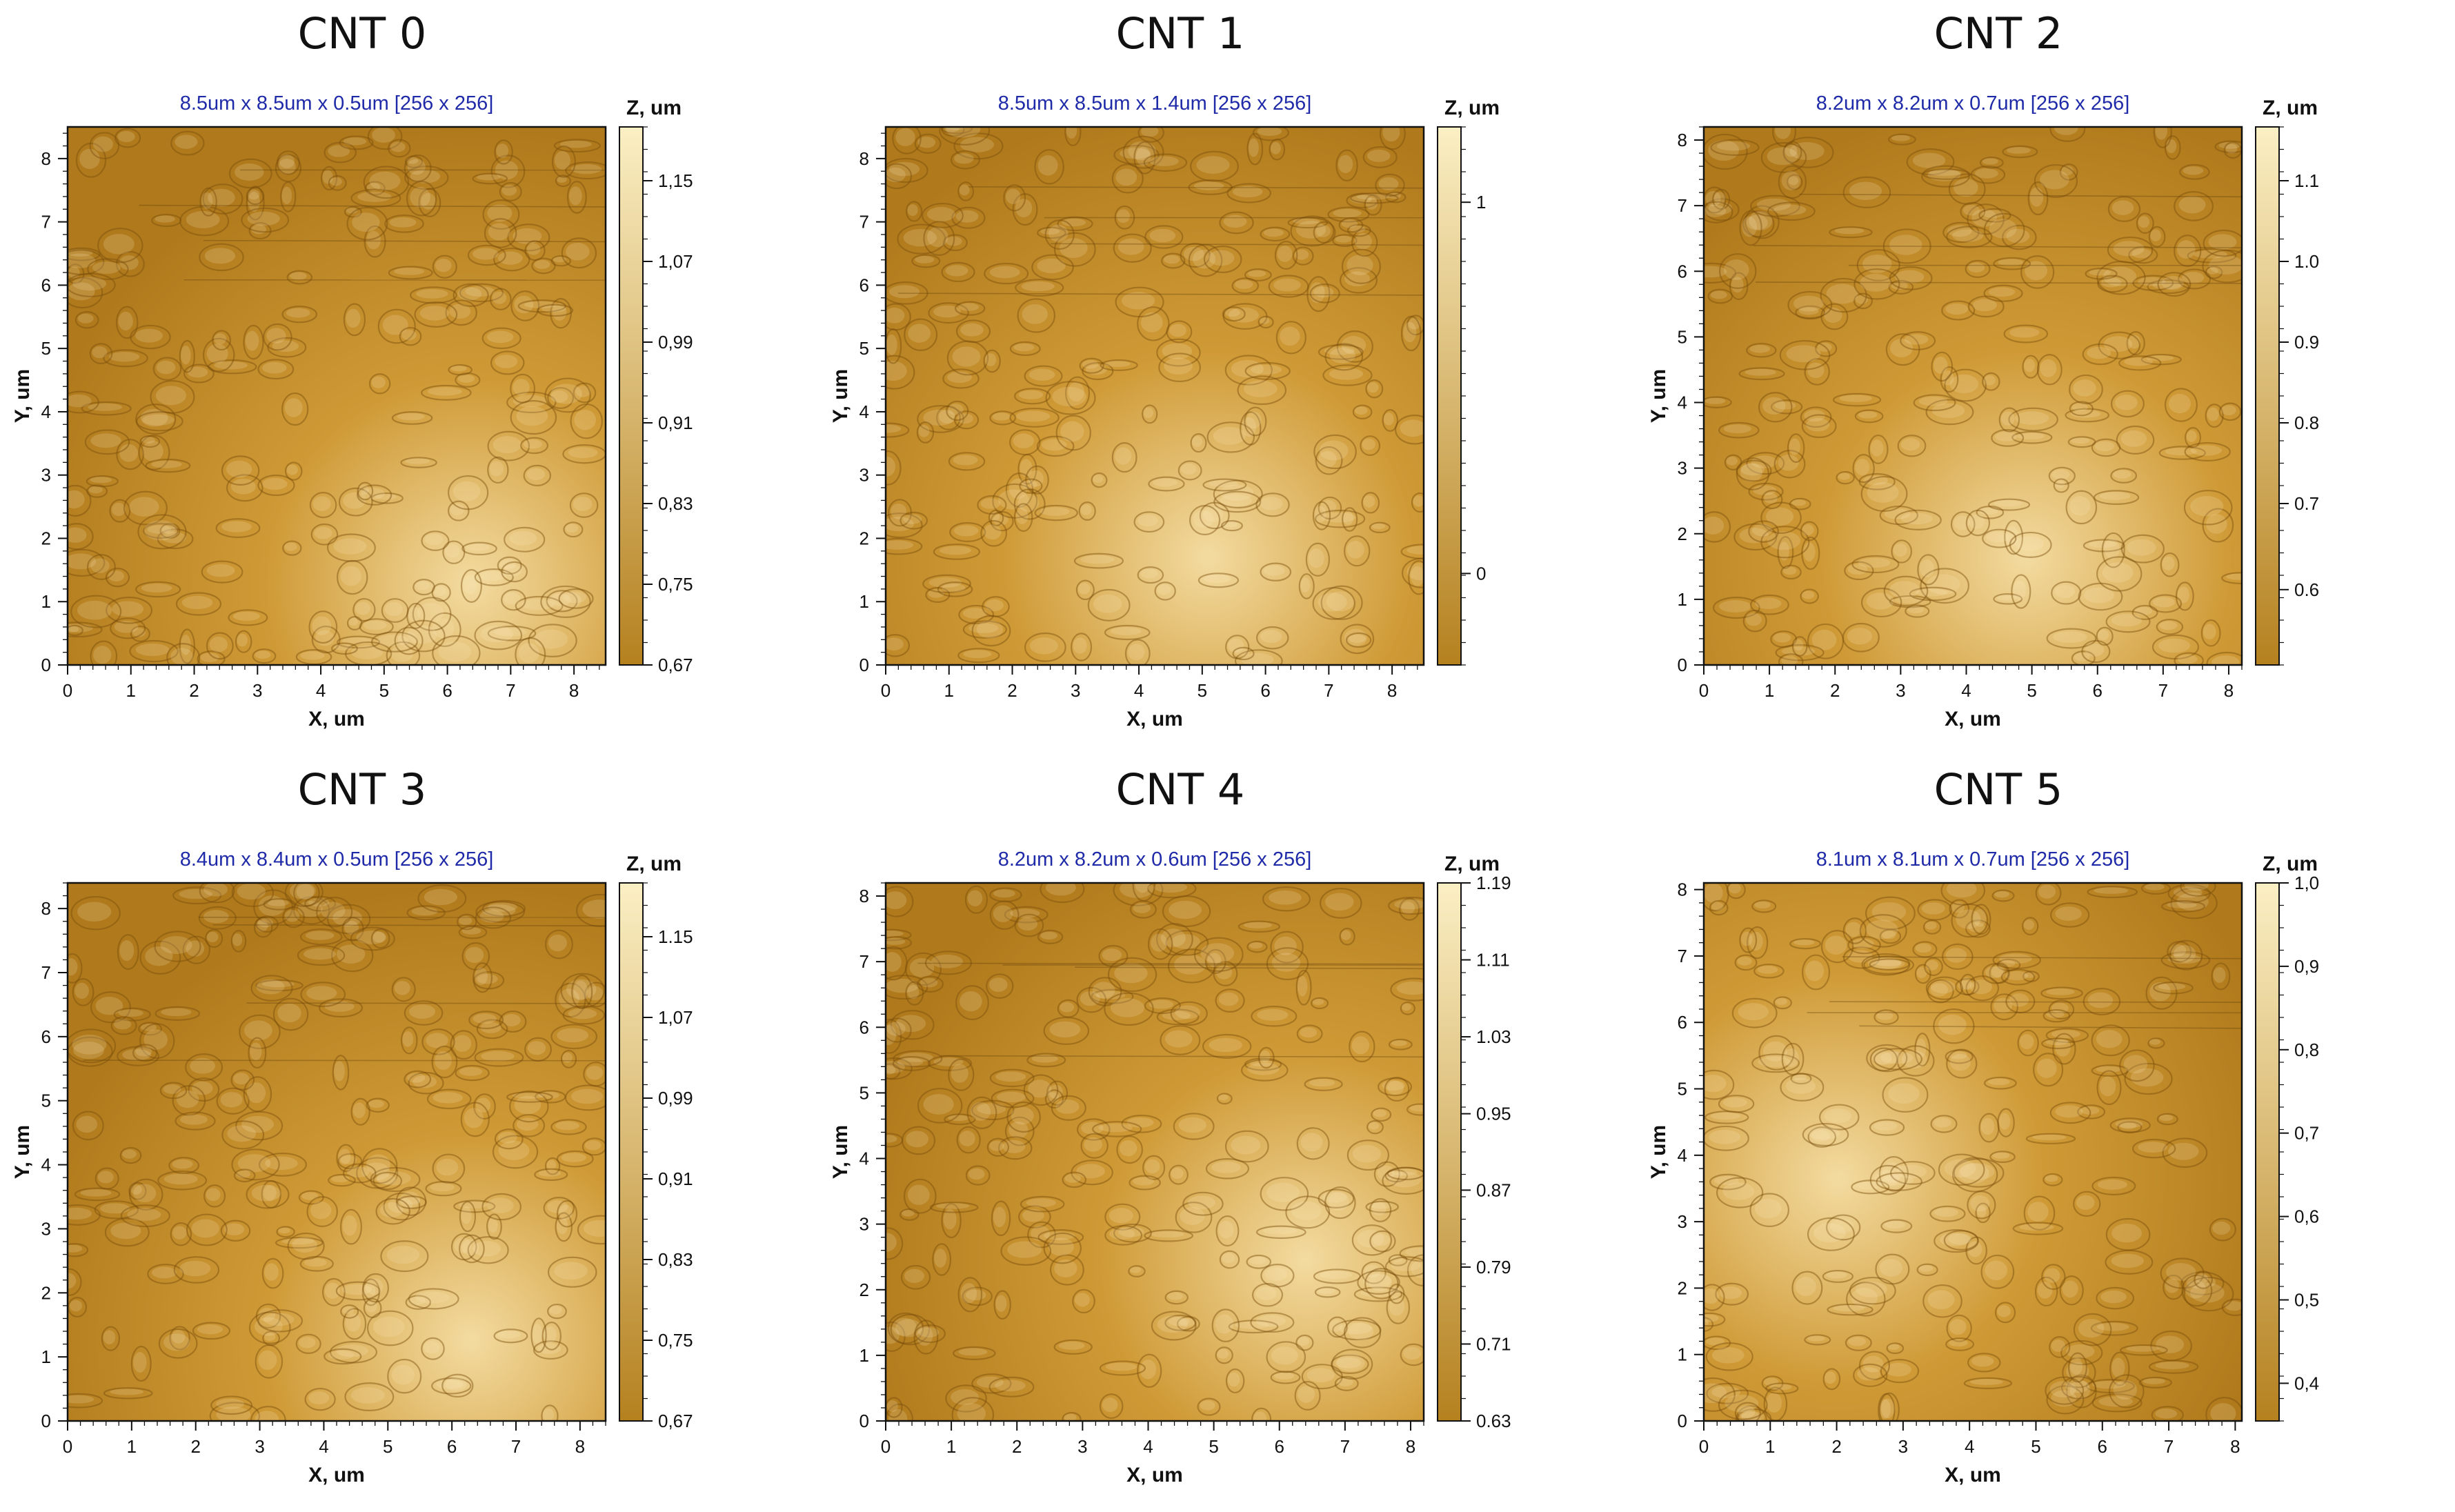 The width and height of the screenshot is (2455, 1512). Describe the element at coordinates (2306, 261) in the screenshot. I see `colorbar-tick-label: 1.0` at that location.